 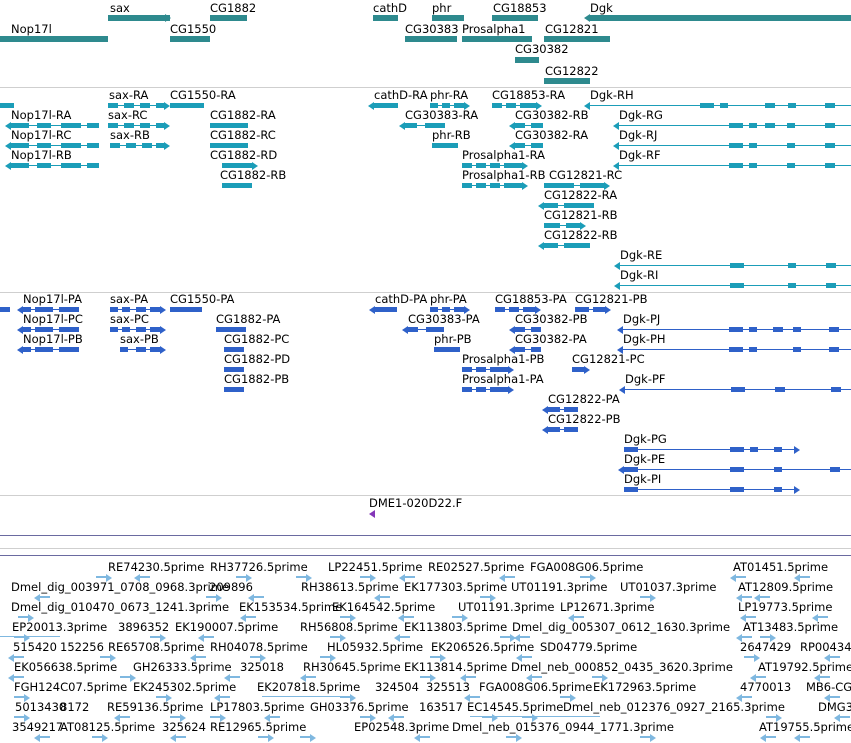 I want to click on gene-dgk, so click(x=720, y=18).